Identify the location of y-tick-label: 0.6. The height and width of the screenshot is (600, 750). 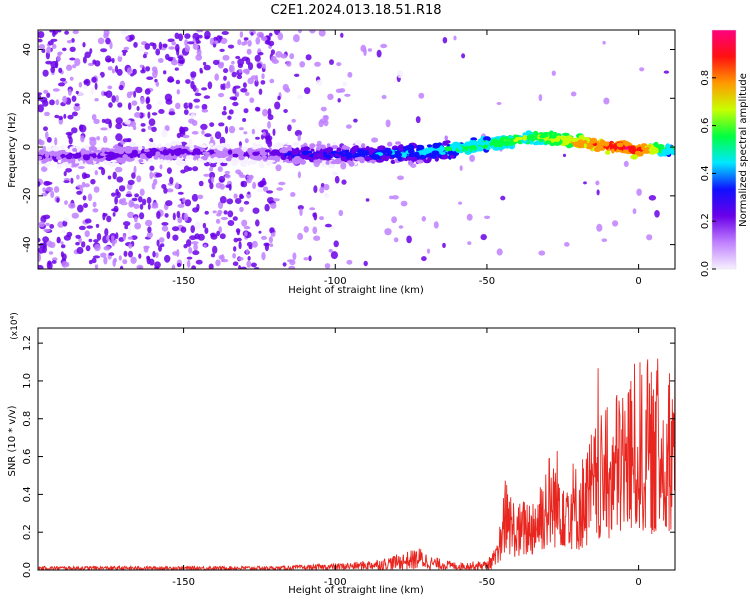
(27, 457).